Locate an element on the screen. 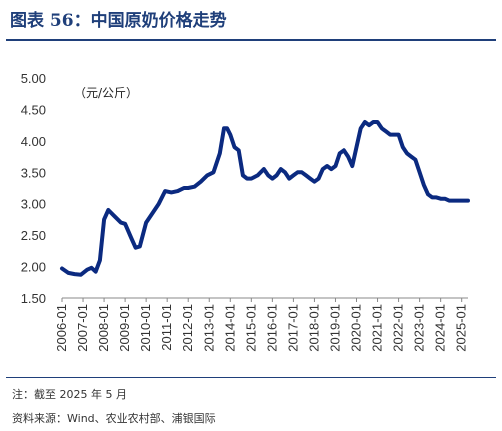  x-tick-label: 2020-01 is located at coordinates (356, 328).